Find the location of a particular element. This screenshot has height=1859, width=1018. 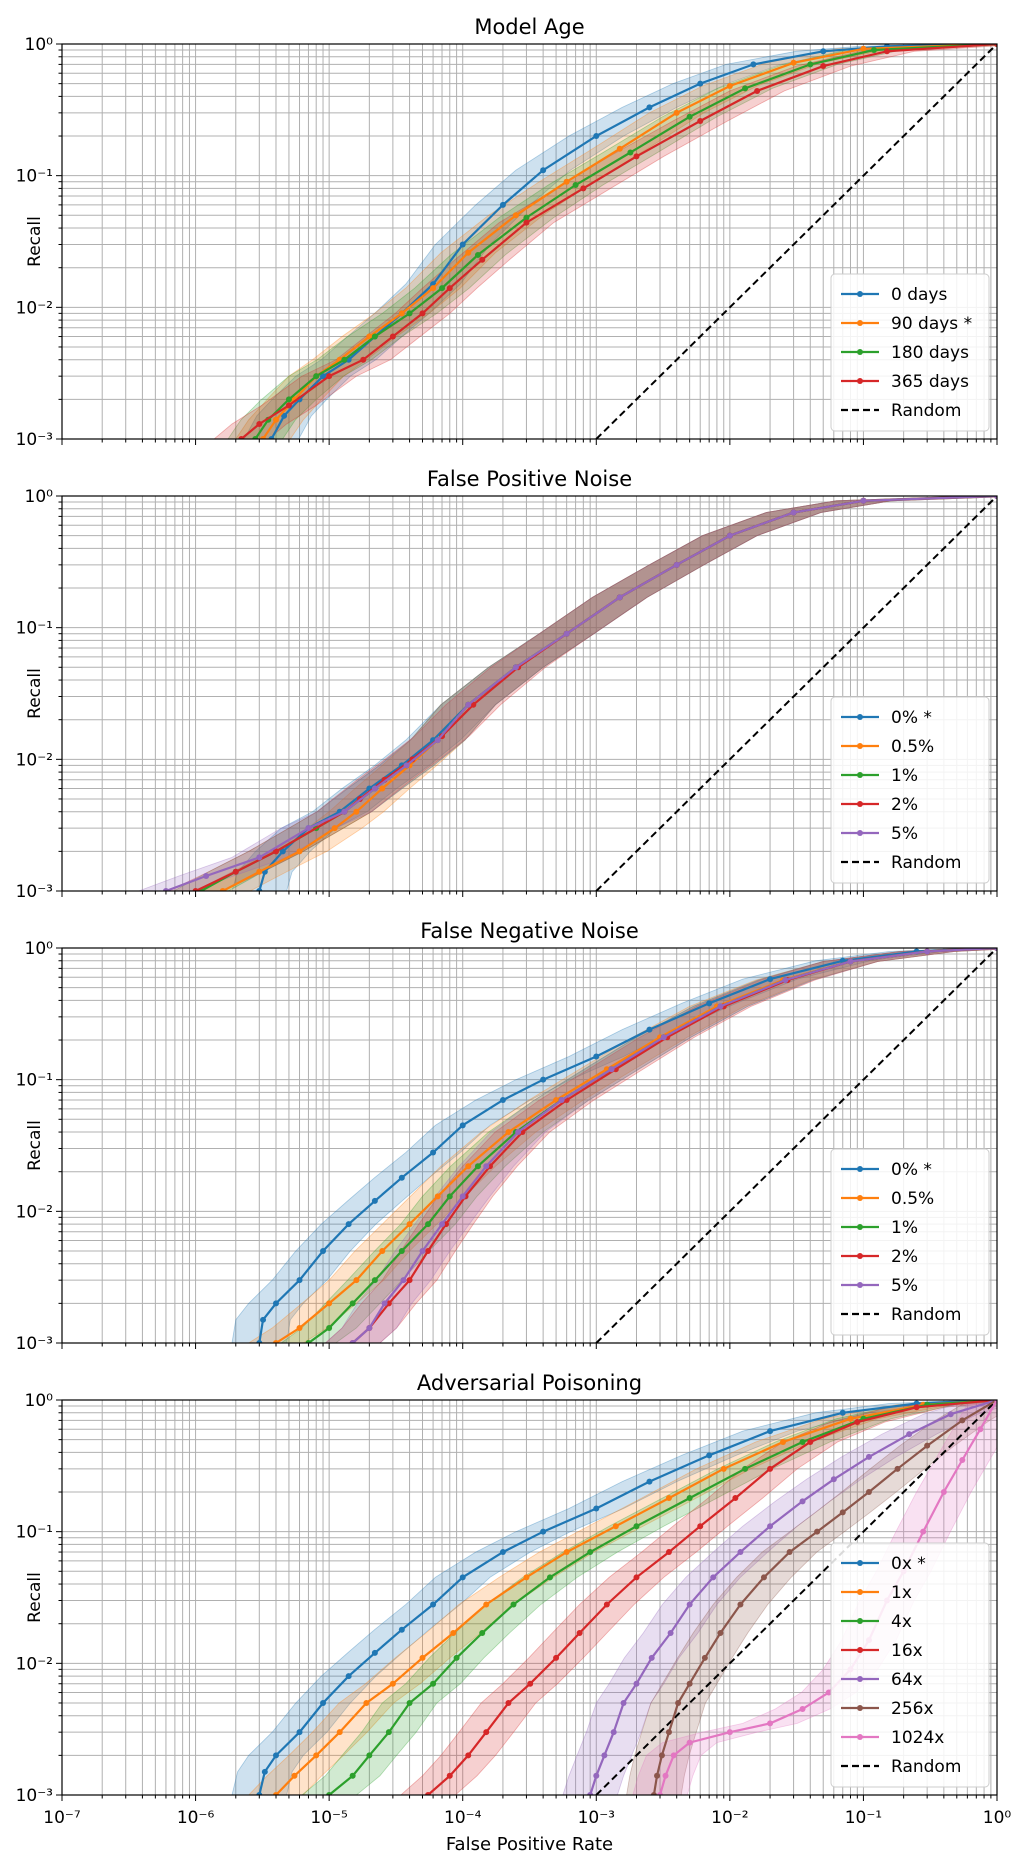

legend: 0% * 0.5% 1% 2% 5% Random is located at coordinates (910, 790).